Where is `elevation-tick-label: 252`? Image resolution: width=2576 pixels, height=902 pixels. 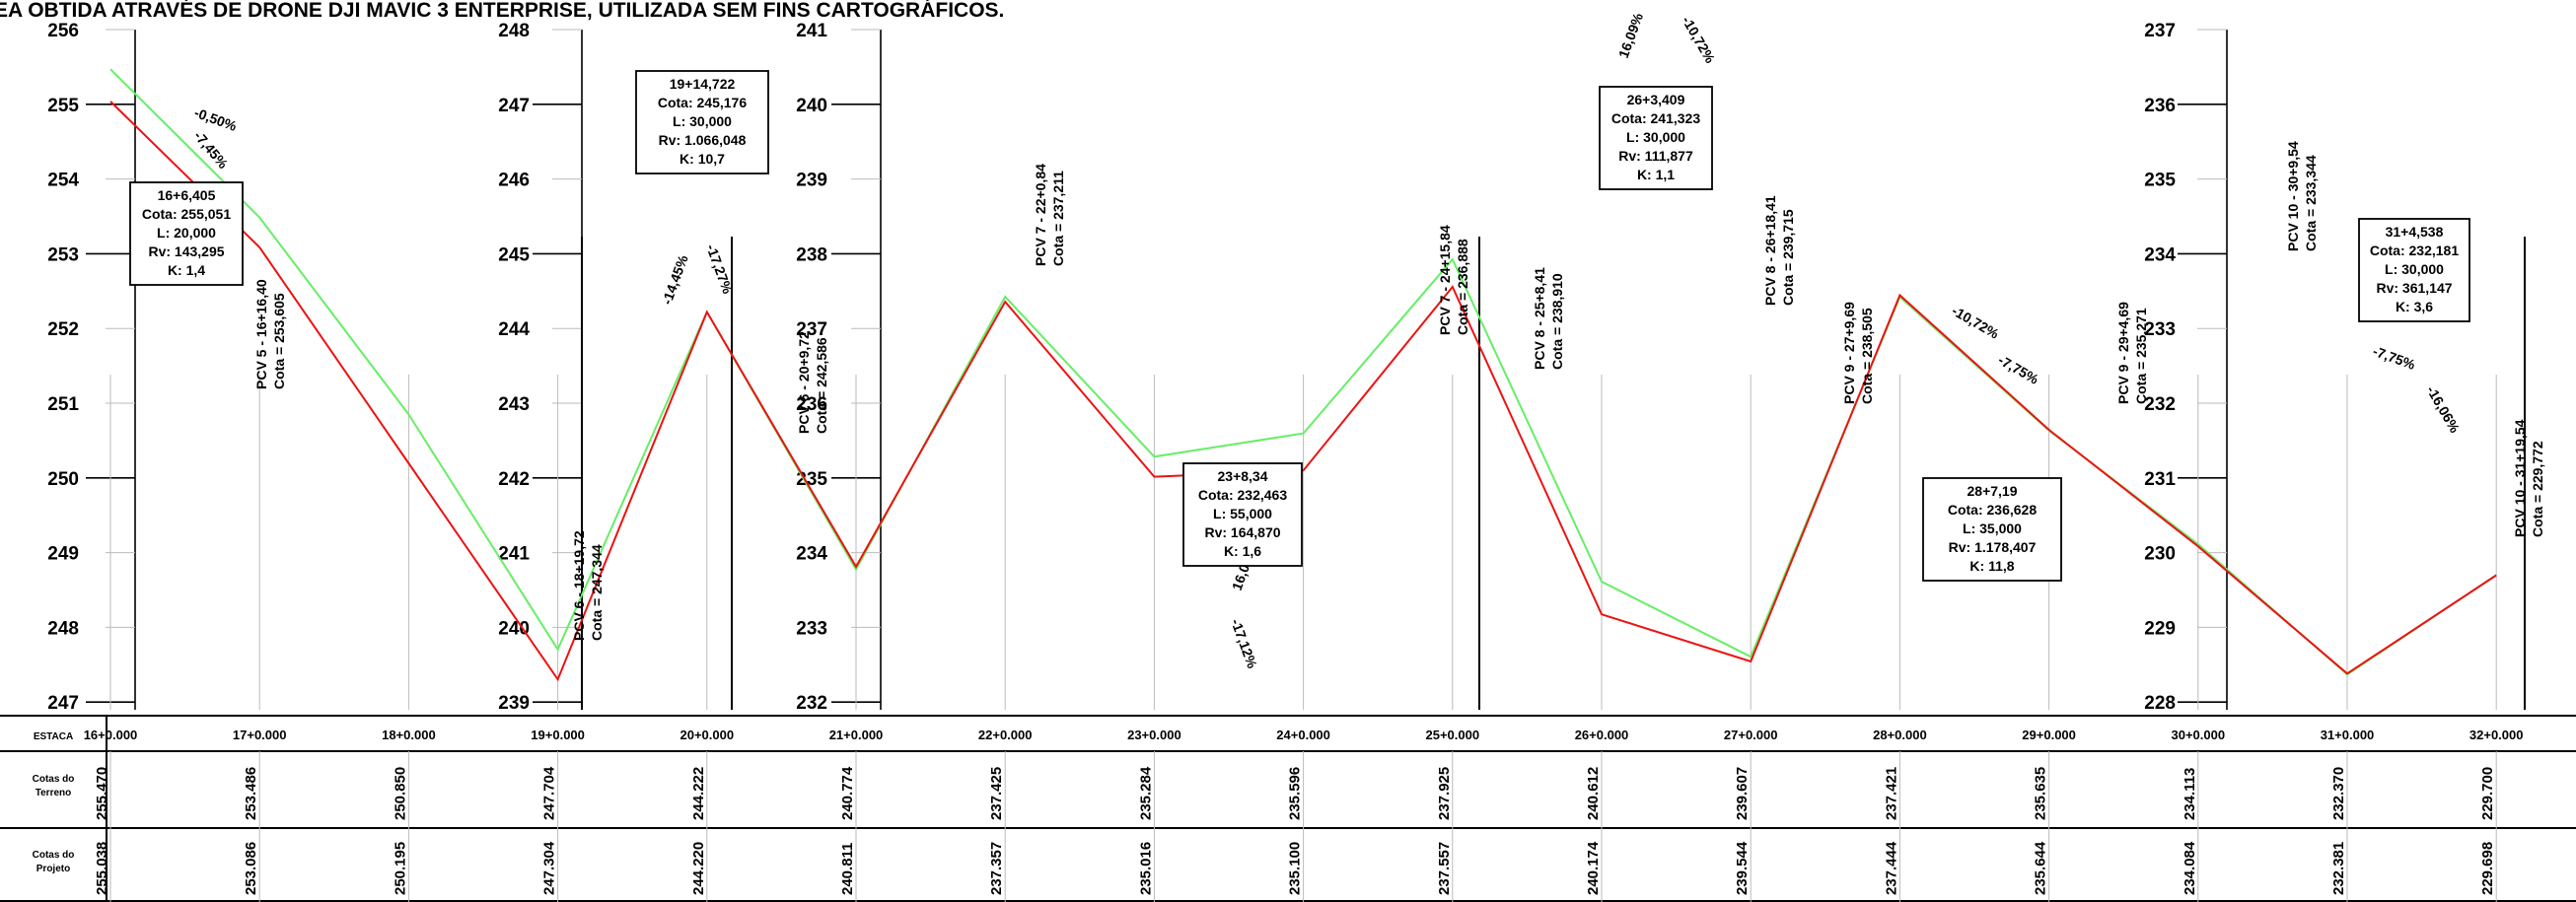 elevation-tick-label: 252 is located at coordinates (63, 329).